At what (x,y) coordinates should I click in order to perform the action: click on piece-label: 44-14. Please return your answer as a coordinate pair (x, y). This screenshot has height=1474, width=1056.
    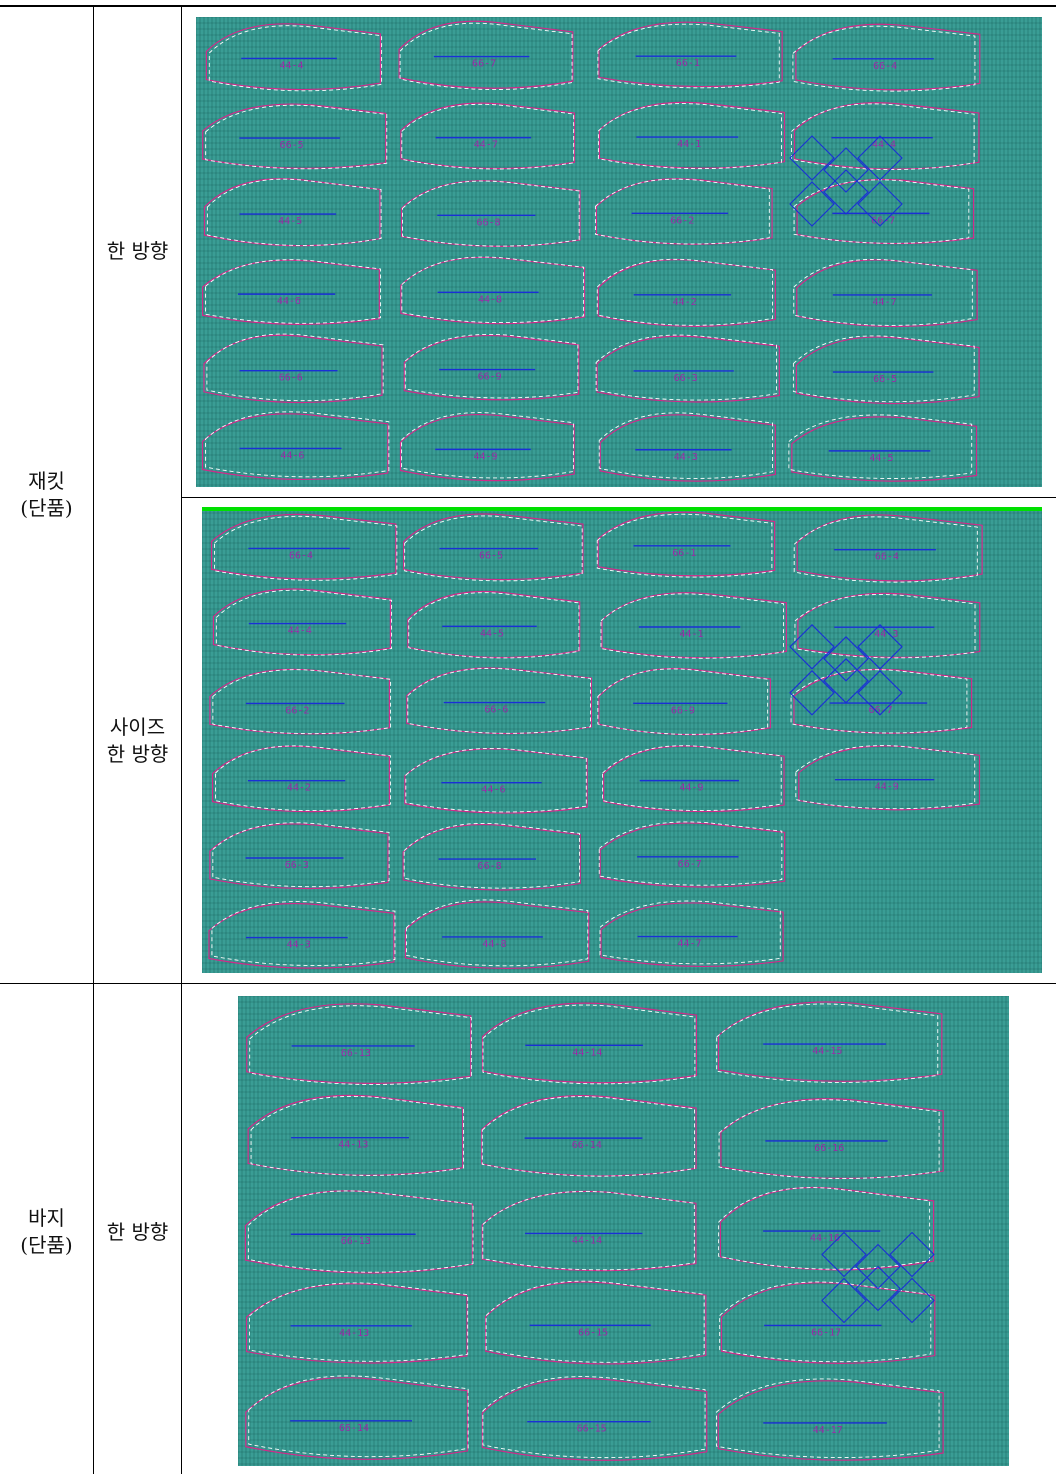
    Looking at the image, I should click on (587, 1240).